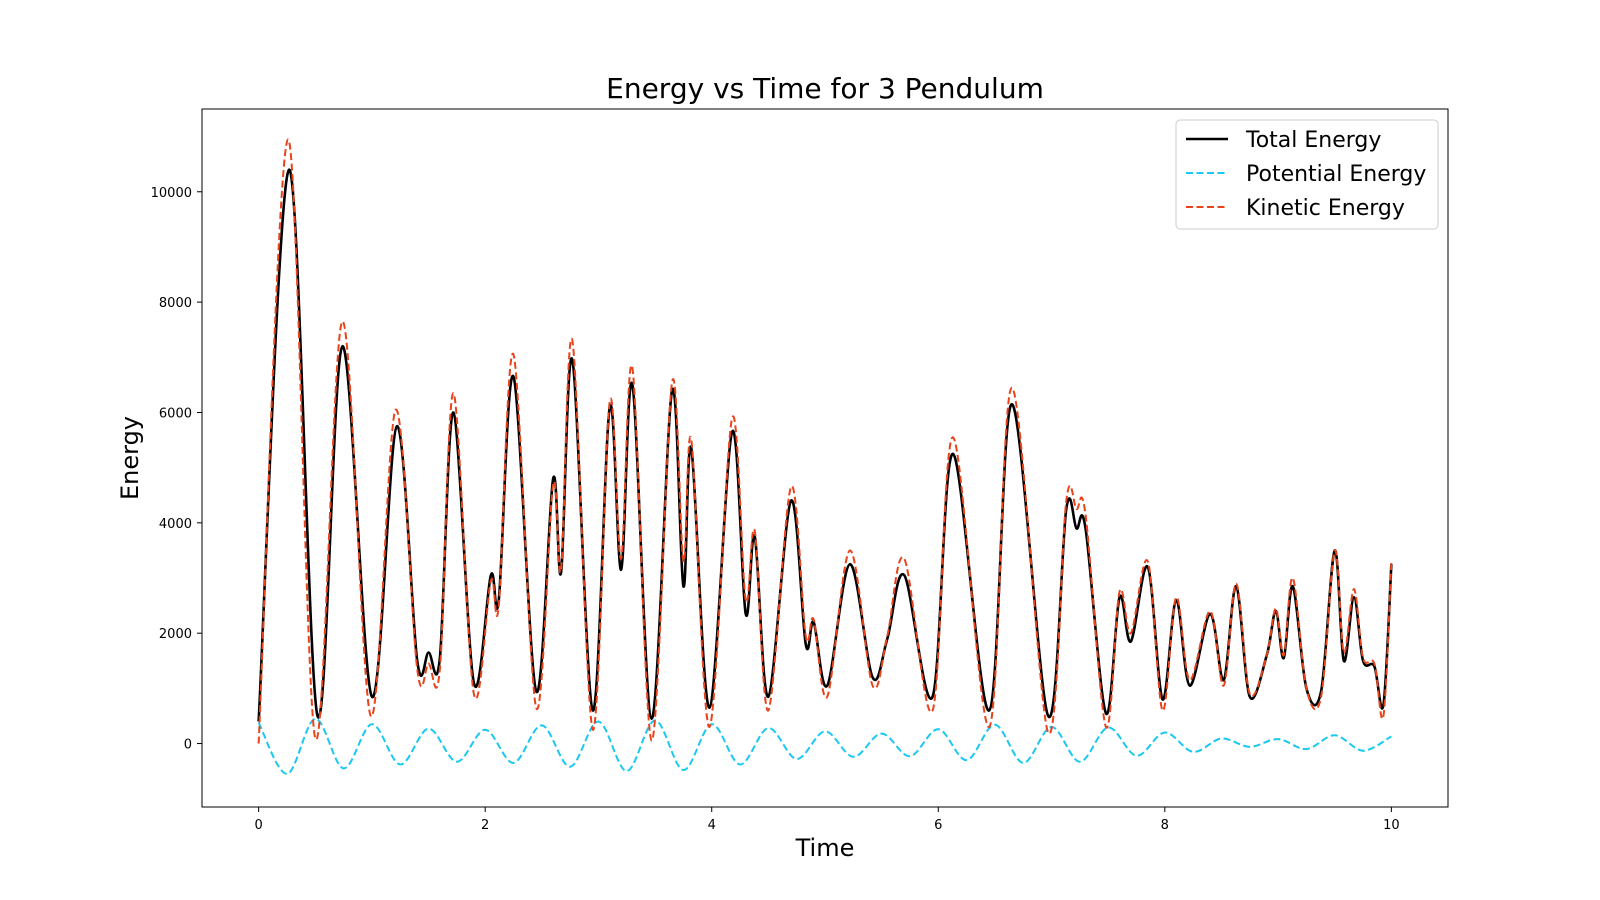 The width and height of the screenshot is (1600, 900). What do you see at coordinates (175, 303) in the screenshot?
I see `y-tick-label: 8000` at bounding box center [175, 303].